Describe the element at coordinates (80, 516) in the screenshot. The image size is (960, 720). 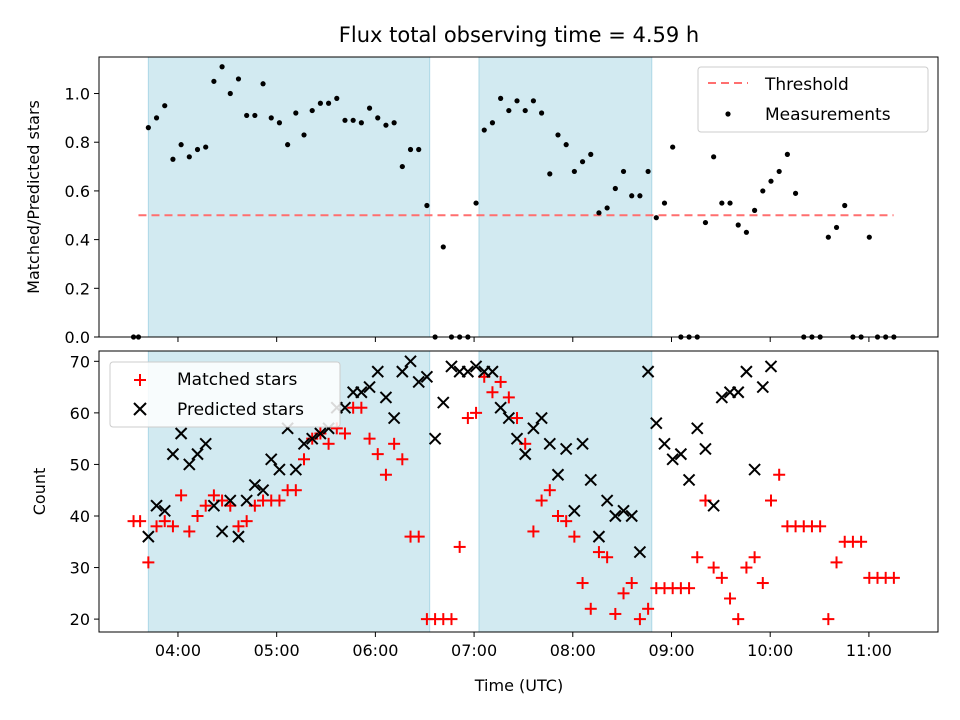
I see `y-tick-label: 40` at that location.